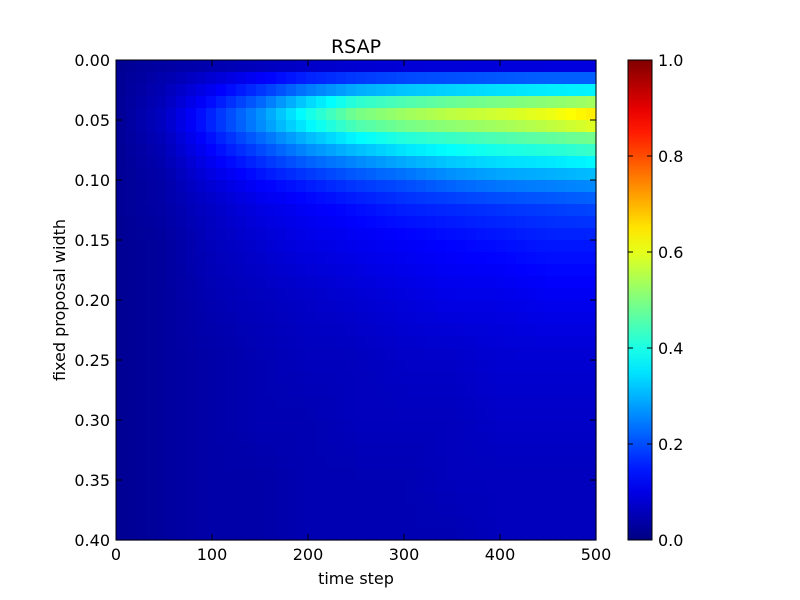  What do you see at coordinates (670, 252) in the screenshot?
I see `colorbar-tick-label: 0.6` at bounding box center [670, 252].